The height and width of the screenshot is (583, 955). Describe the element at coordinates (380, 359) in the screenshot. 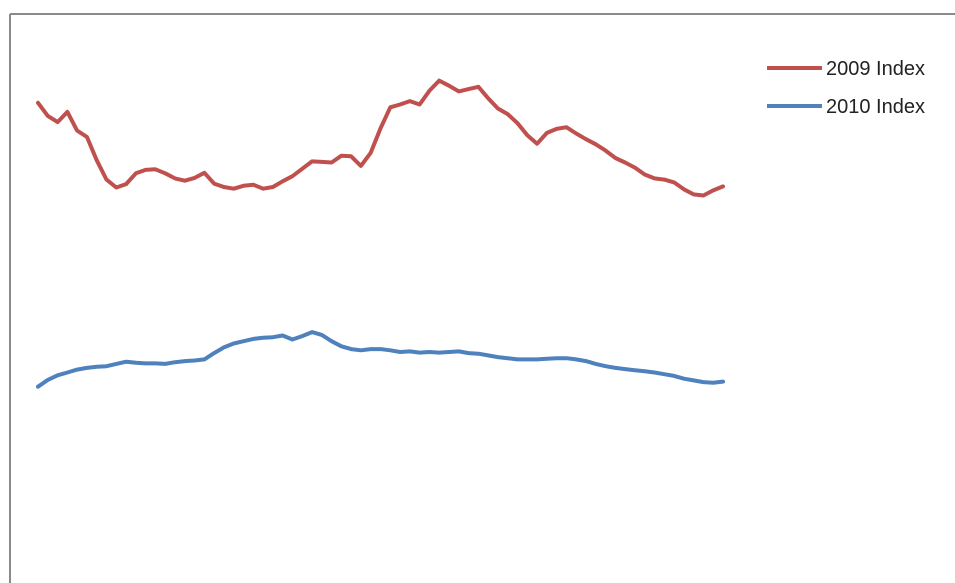

I see `series-line-2010-index` at that location.